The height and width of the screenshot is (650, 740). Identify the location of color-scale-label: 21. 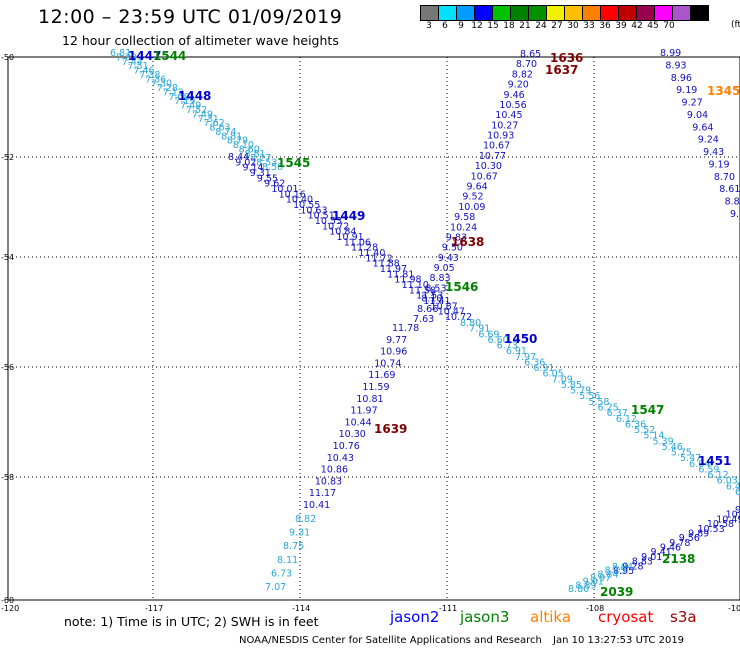
(525, 26).